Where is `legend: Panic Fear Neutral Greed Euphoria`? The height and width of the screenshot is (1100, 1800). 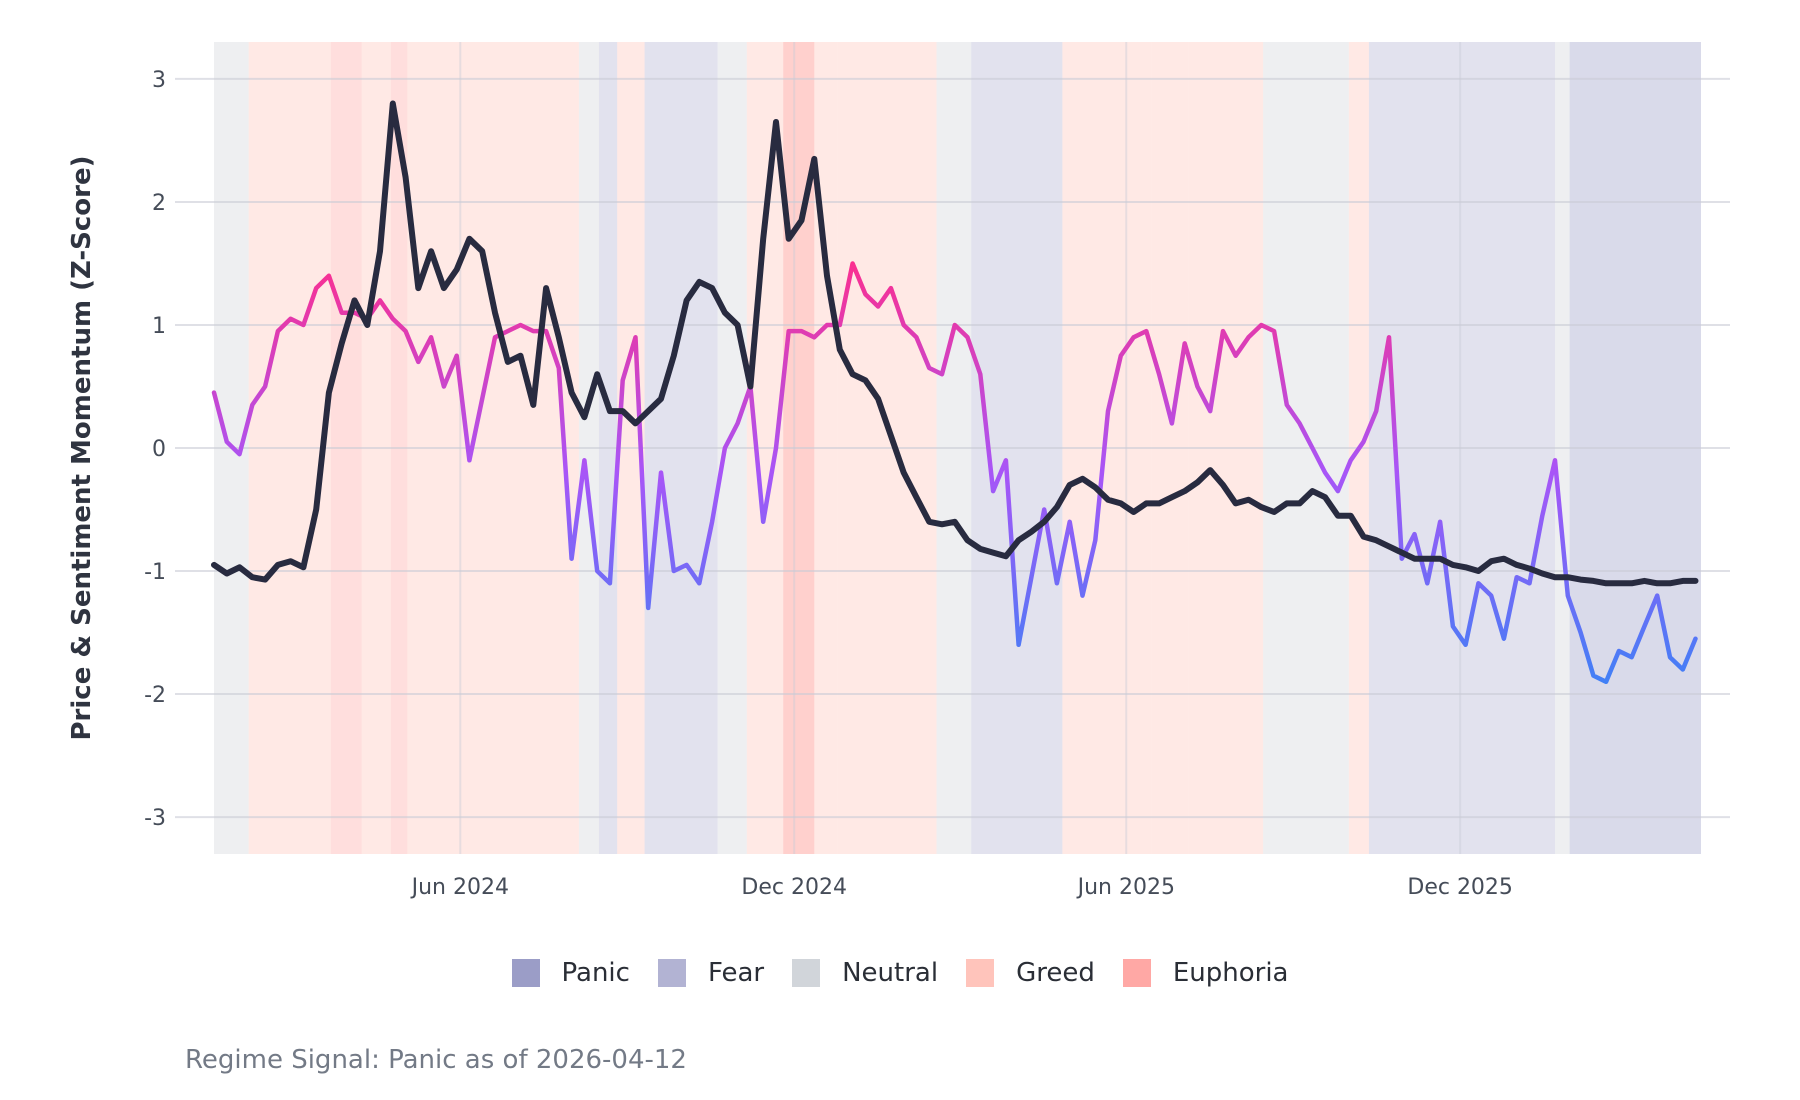 legend: Panic Fear Neutral Greed Euphoria is located at coordinates (900, 973).